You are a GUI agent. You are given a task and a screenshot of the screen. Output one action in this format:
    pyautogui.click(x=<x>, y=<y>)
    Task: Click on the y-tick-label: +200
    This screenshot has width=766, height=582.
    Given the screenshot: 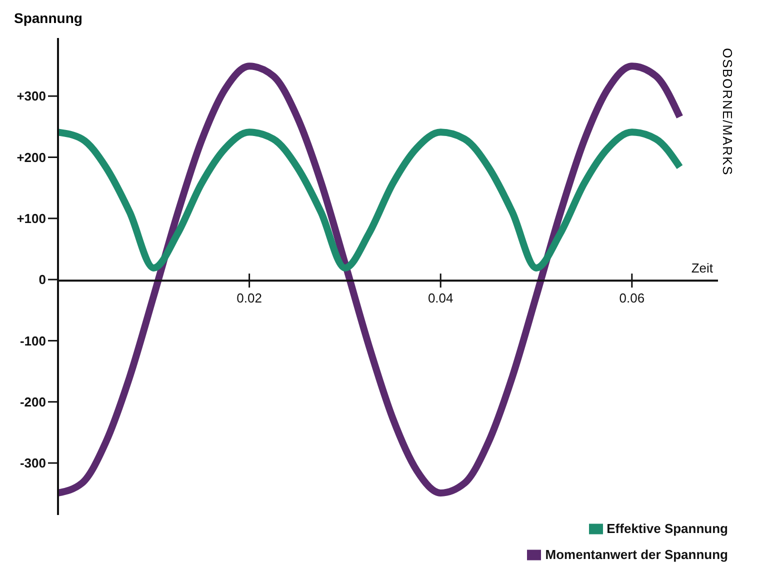 What is the action you would take?
    pyautogui.click(x=31, y=157)
    